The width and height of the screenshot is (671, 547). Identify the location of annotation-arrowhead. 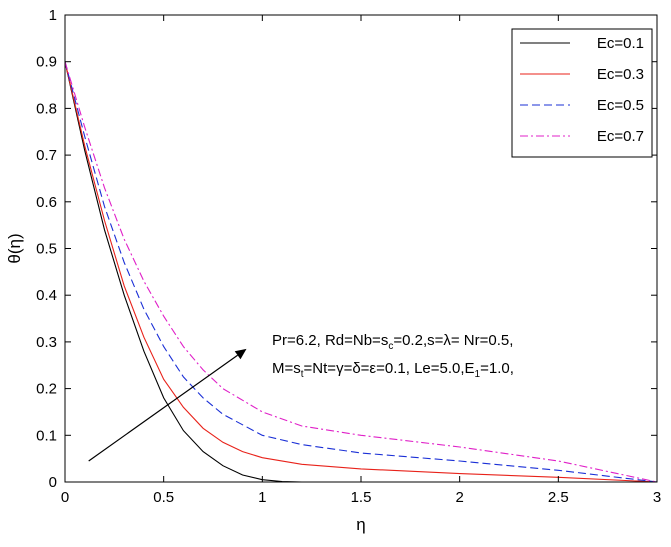
(240, 354).